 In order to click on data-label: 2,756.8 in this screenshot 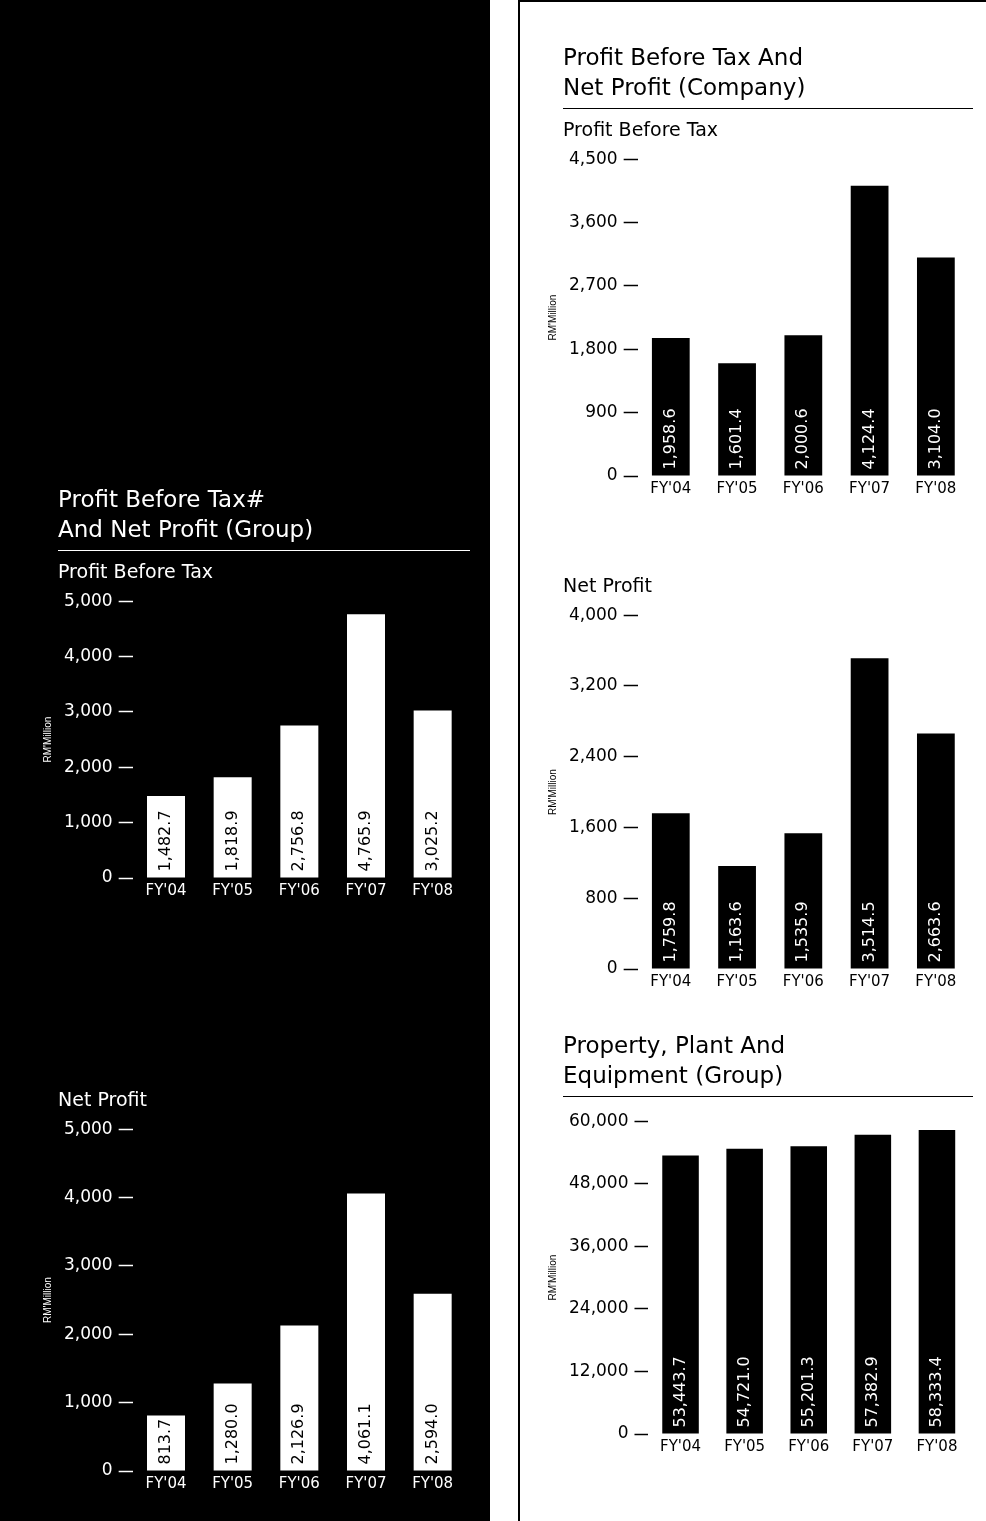, I will do `click(298, 841)`.